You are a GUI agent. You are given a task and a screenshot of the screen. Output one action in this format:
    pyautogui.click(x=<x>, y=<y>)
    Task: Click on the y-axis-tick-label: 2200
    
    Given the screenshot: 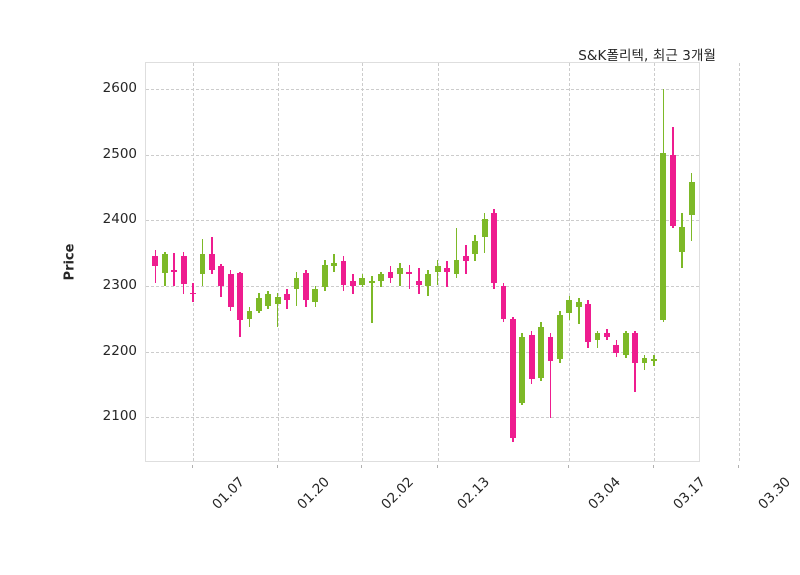 What is the action you would take?
    pyautogui.click(x=119, y=350)
    